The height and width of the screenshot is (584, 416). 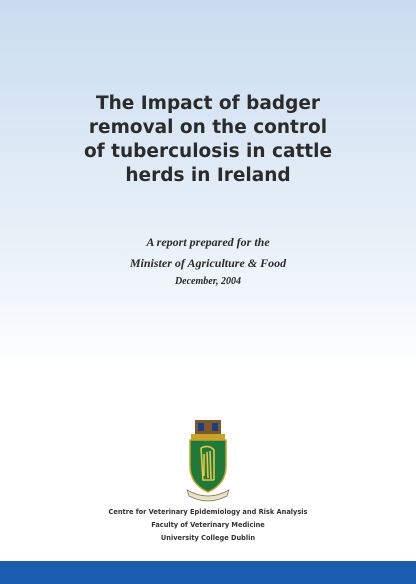 What do you see at coordinates (208, 437) in the screenshot?
I see `crest-band` at bounding box center [208, 437].